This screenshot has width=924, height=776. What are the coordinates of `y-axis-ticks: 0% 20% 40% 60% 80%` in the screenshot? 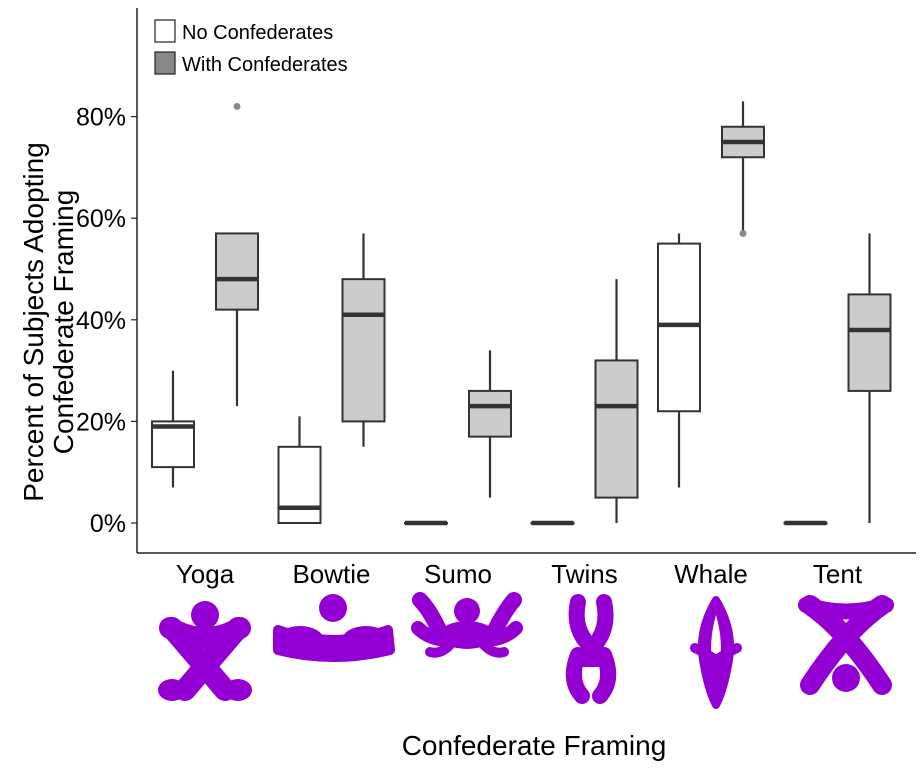 It's located at (106, 321).